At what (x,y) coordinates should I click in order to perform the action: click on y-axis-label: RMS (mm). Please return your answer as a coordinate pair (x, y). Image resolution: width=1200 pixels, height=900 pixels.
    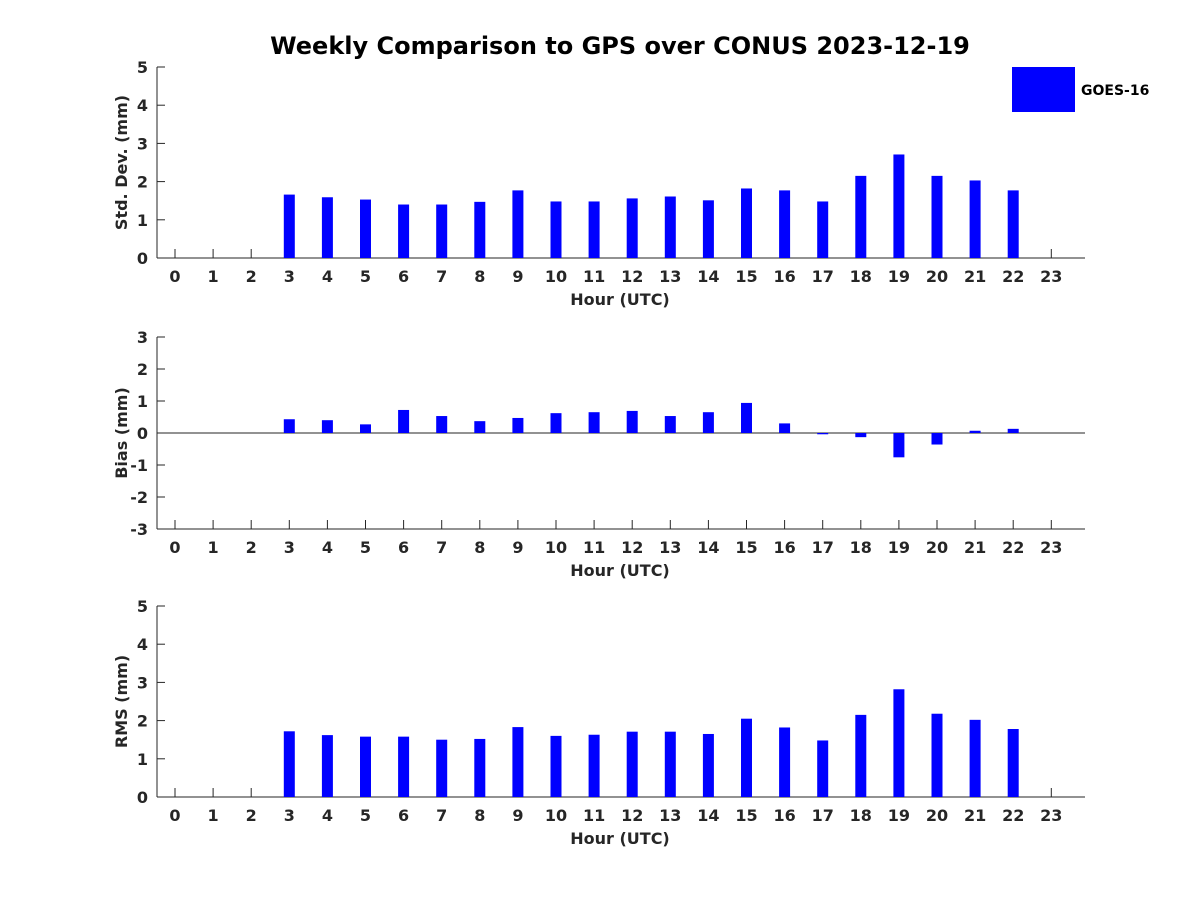
    Looking at the image, I should click on (121, 701).